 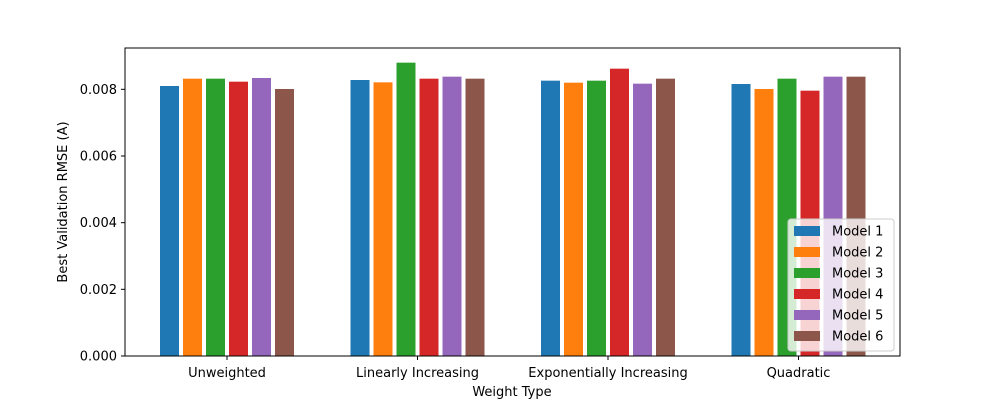 I want to click on legend-label: Model 2, so click(x=857, y=253).